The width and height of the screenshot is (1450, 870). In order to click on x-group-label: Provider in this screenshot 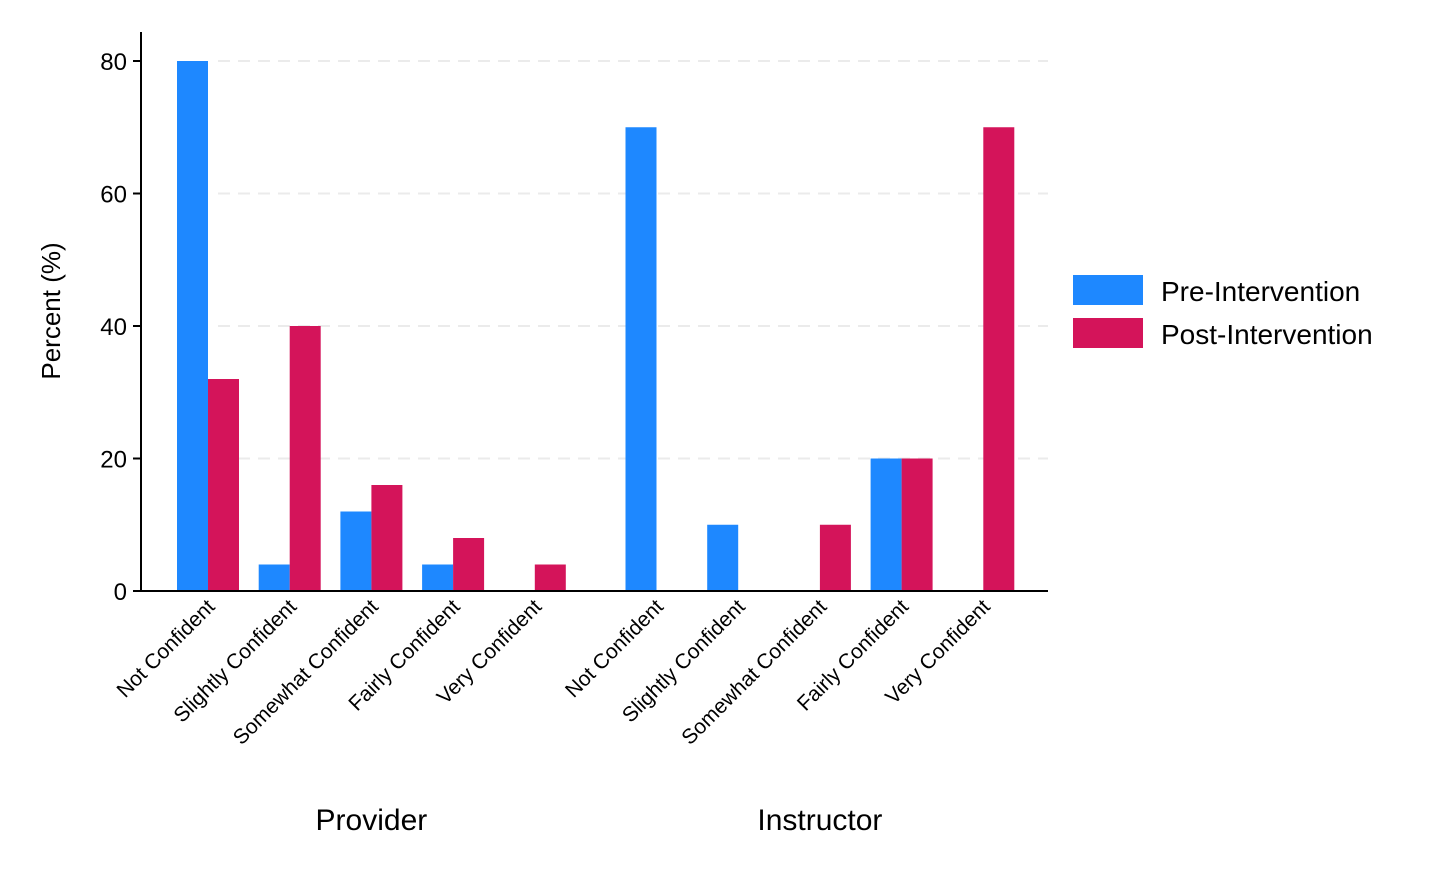, I will do `click(372, 820)`.